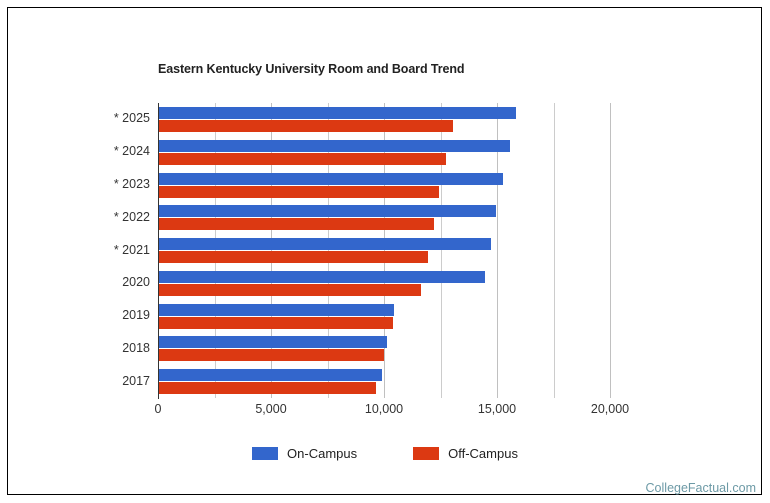 The height and width of the screenshot is (503, 770). I want to click on x-axis-tick-label: 0, so click(158, 409).